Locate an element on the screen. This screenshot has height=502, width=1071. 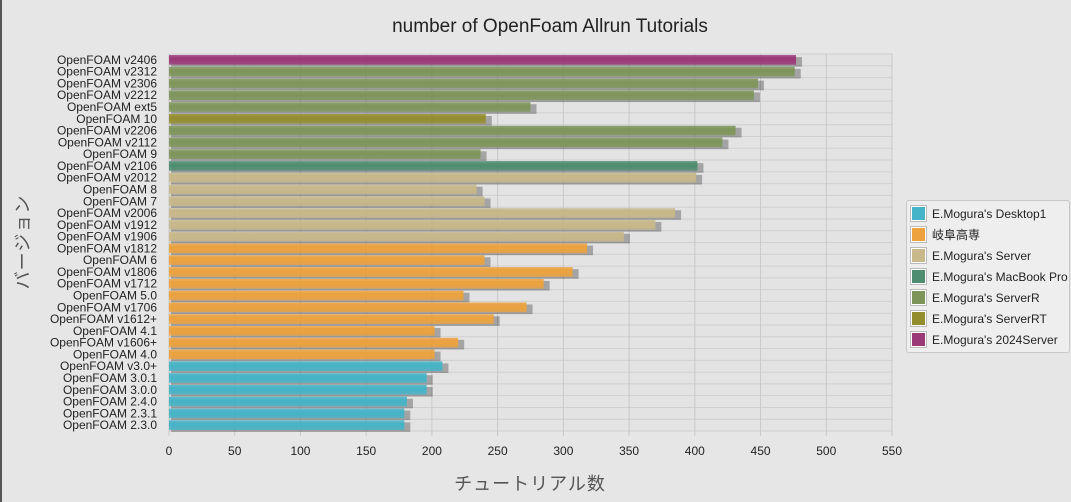
x-tick-label: 400 is located at coordinates (695, 451).